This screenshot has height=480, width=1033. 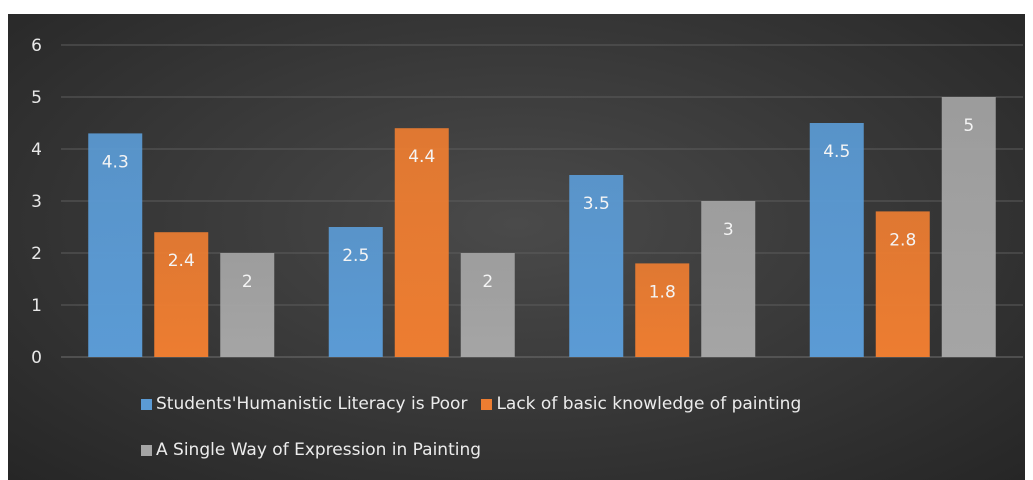 What do you see at coordinates (596, 204) in the screenshot?
I see `data-label-series-1-group-3: 3.5` at bounding box center [596, 204].